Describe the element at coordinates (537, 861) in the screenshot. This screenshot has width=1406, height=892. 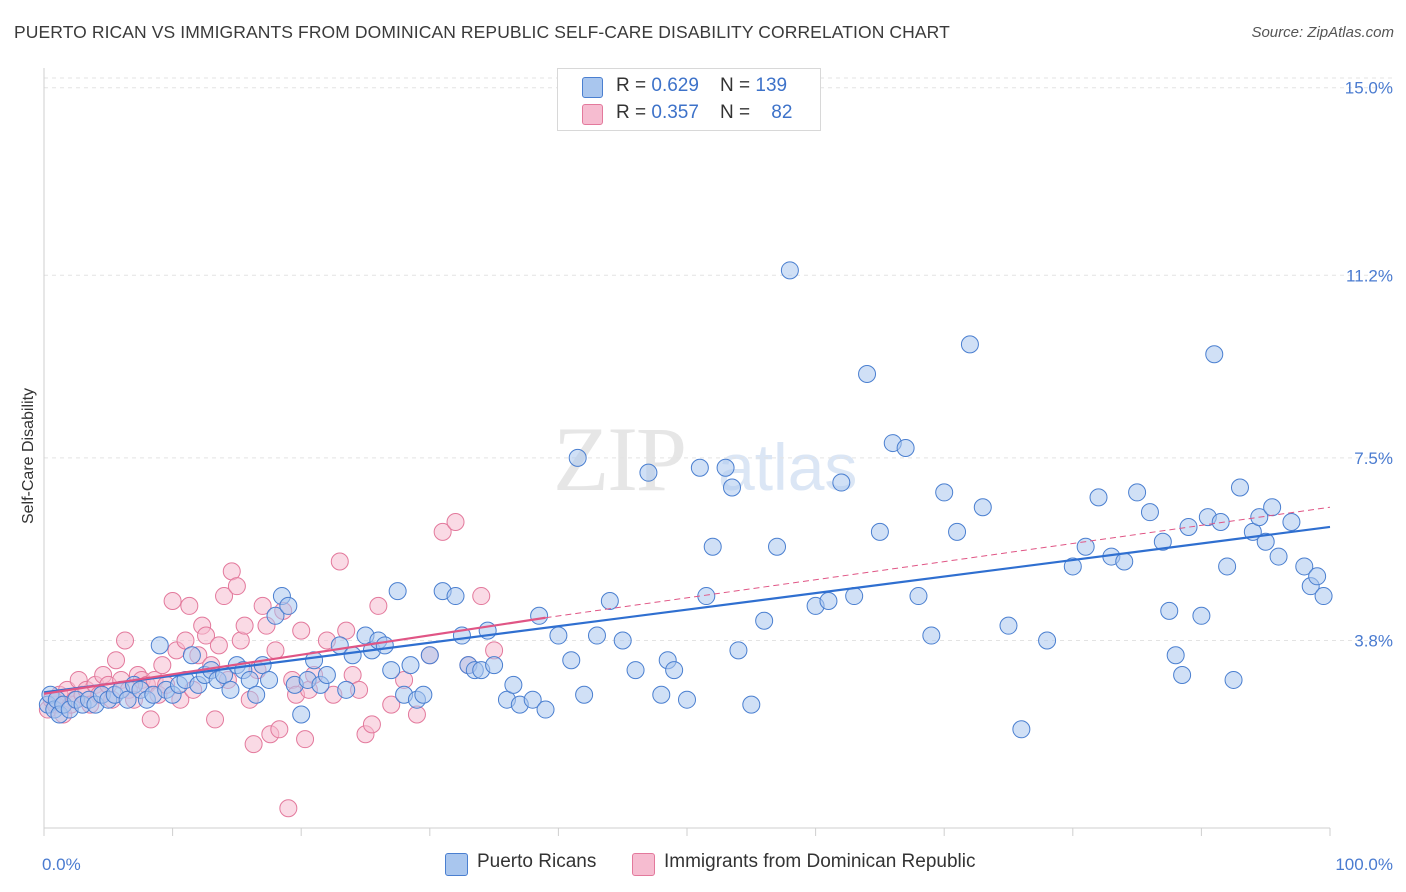
I see `bottom-legend-label-series1: Puerto Ricans` at that location.